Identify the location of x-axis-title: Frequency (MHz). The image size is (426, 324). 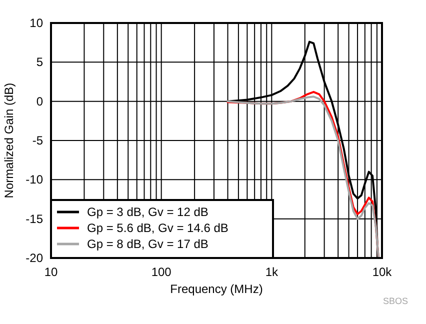
(216, 289).